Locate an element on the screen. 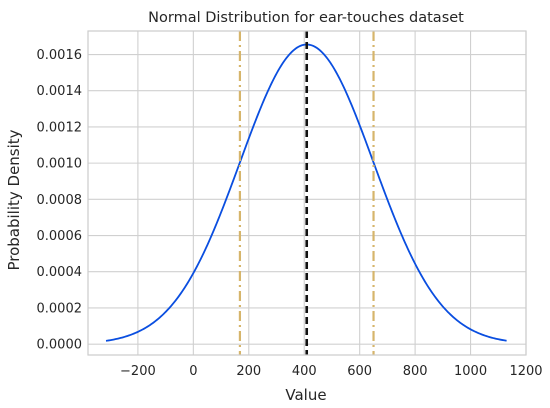  y-tick-label: 0.0008 is located at coordinates (60, 200).